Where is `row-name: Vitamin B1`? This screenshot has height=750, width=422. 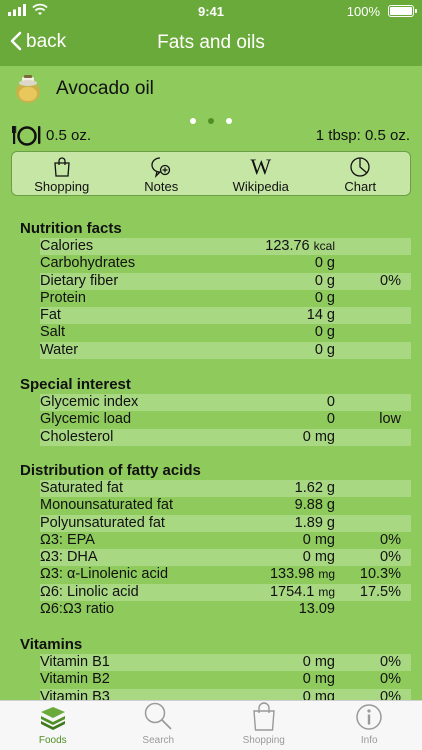
row-name: Vitamin B1 is located at coordinates (75, 662).